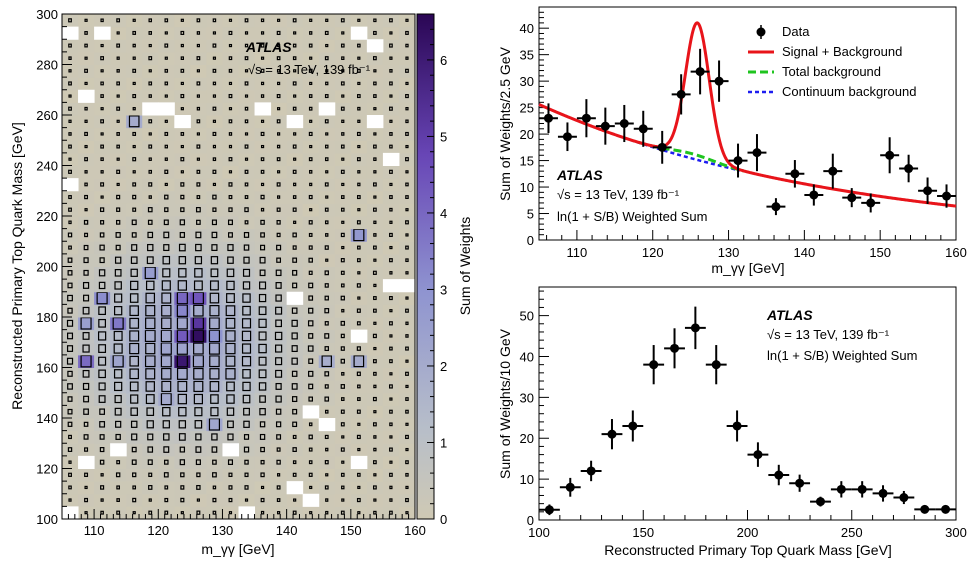  I want to click on data-point, so click(800, 483).